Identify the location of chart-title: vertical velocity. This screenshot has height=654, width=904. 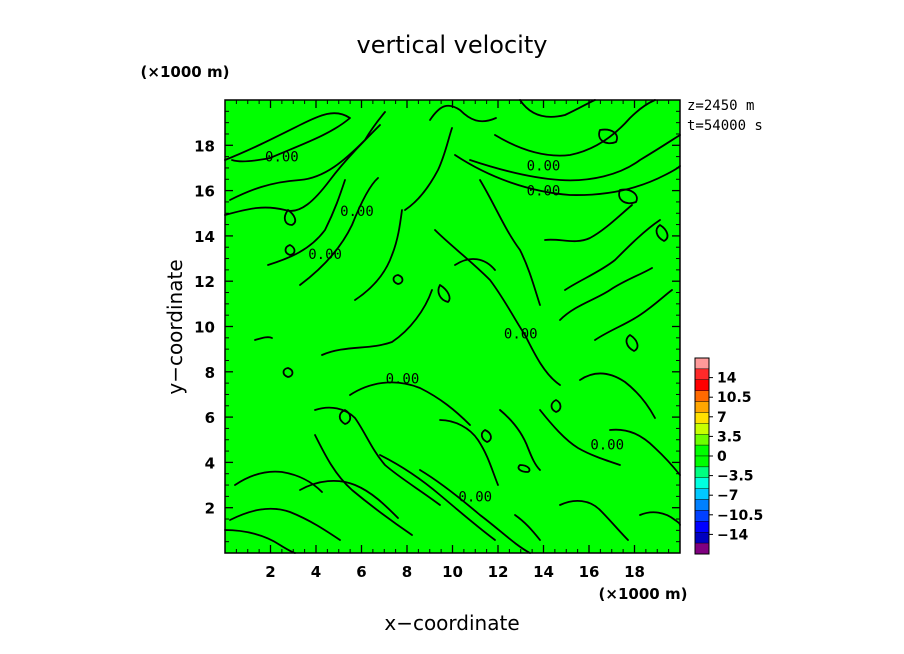
(452, 45).